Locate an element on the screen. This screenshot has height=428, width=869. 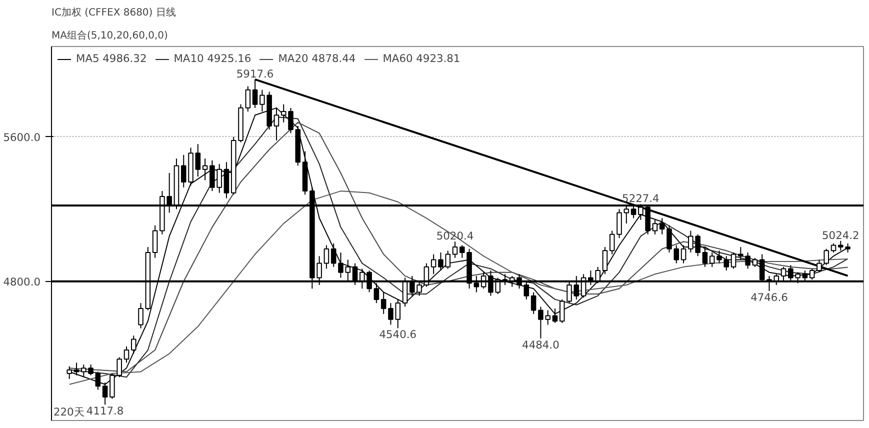
annotation: 4484.0 is located at coordinates (541, 345).